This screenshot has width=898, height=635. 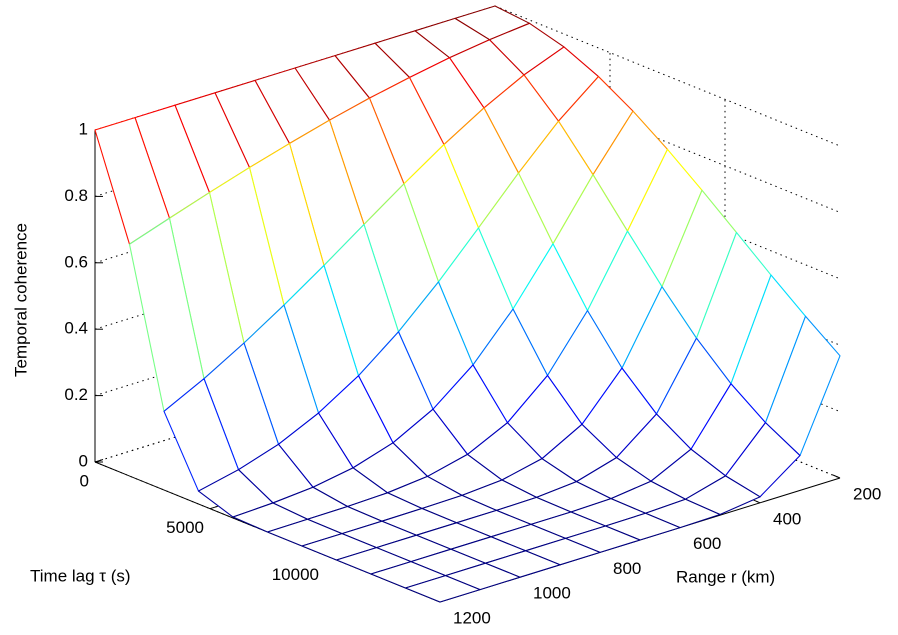 I want to click on y-tick-label: 400, so click(x=787, y=518).